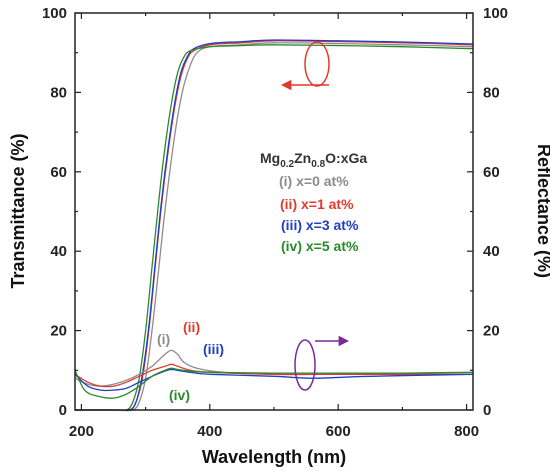  Describe the element at coordinates (18, 210) in the screenshot. I see `y-axis-title-left: Transmittance (%)` at that location.